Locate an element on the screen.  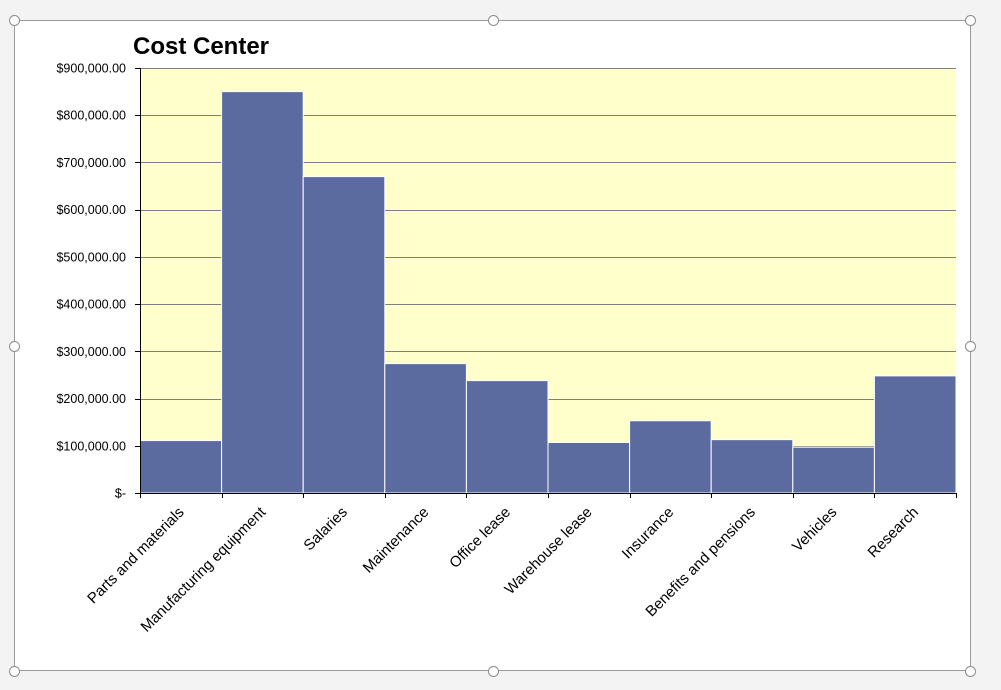
y-tick-label-1: $100,000.00 is located at coordinates (91, 446).